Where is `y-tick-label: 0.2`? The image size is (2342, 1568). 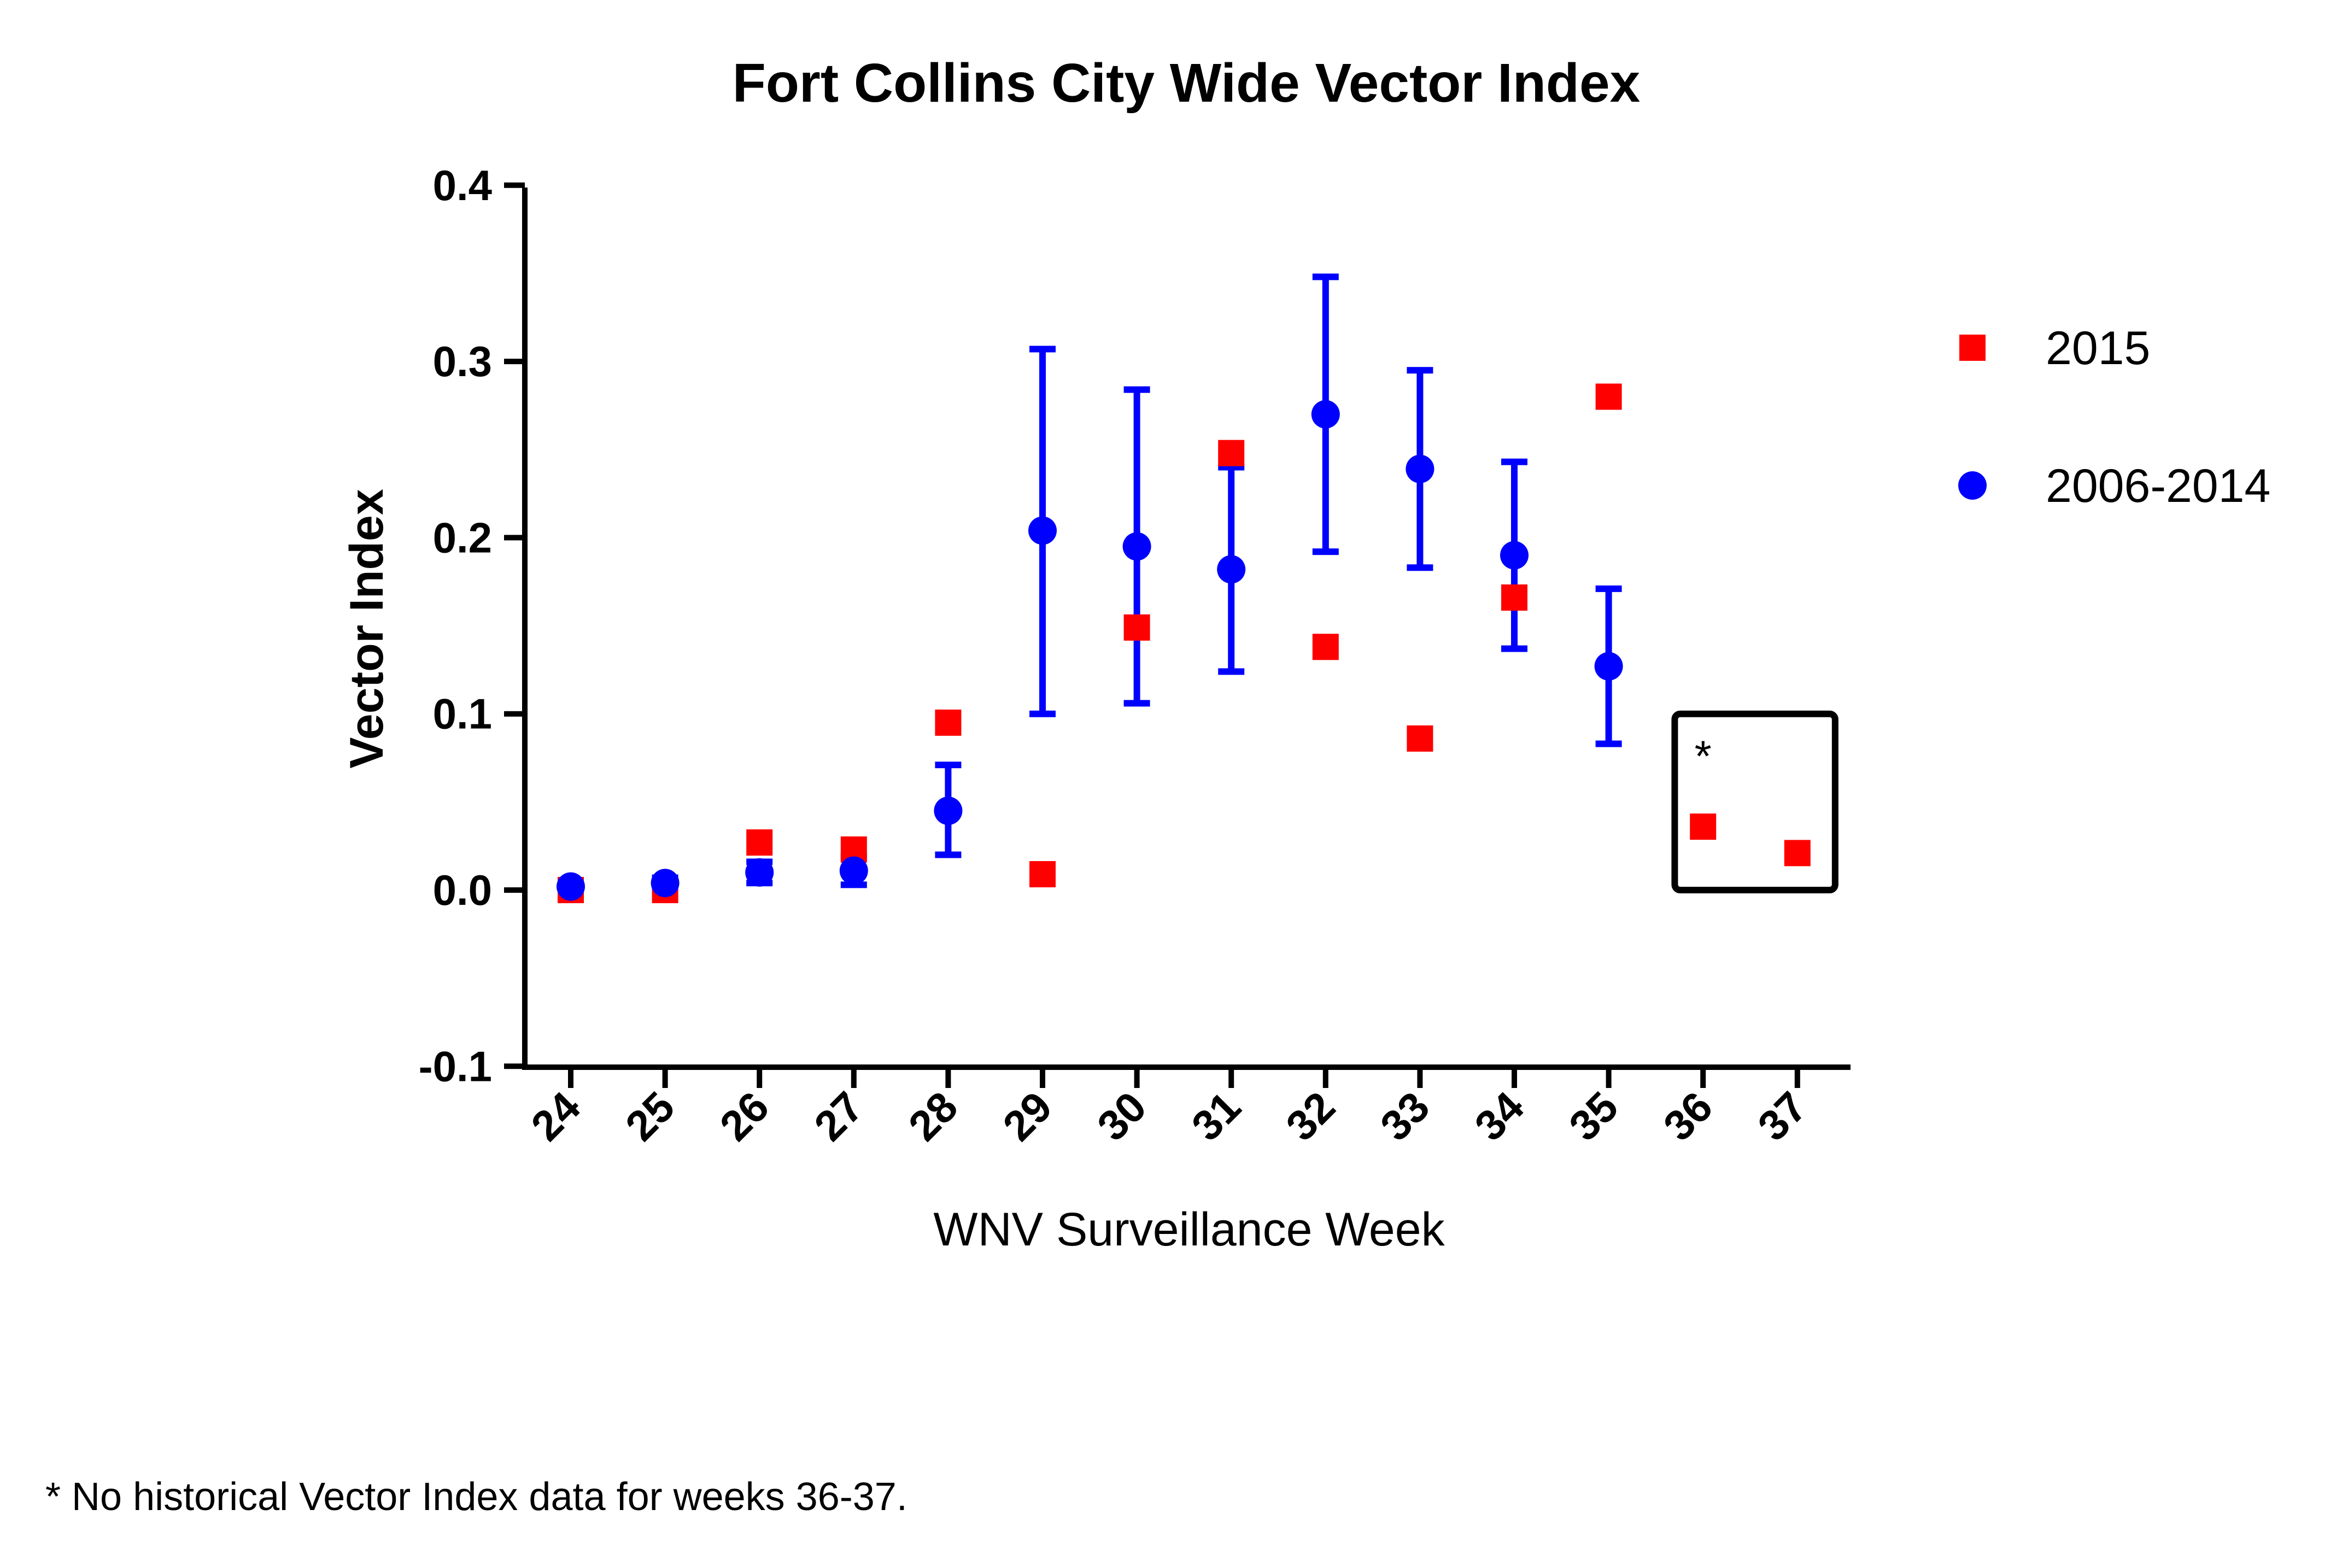 y-tick-label: 0.2 is located at coordinates (462, 537).